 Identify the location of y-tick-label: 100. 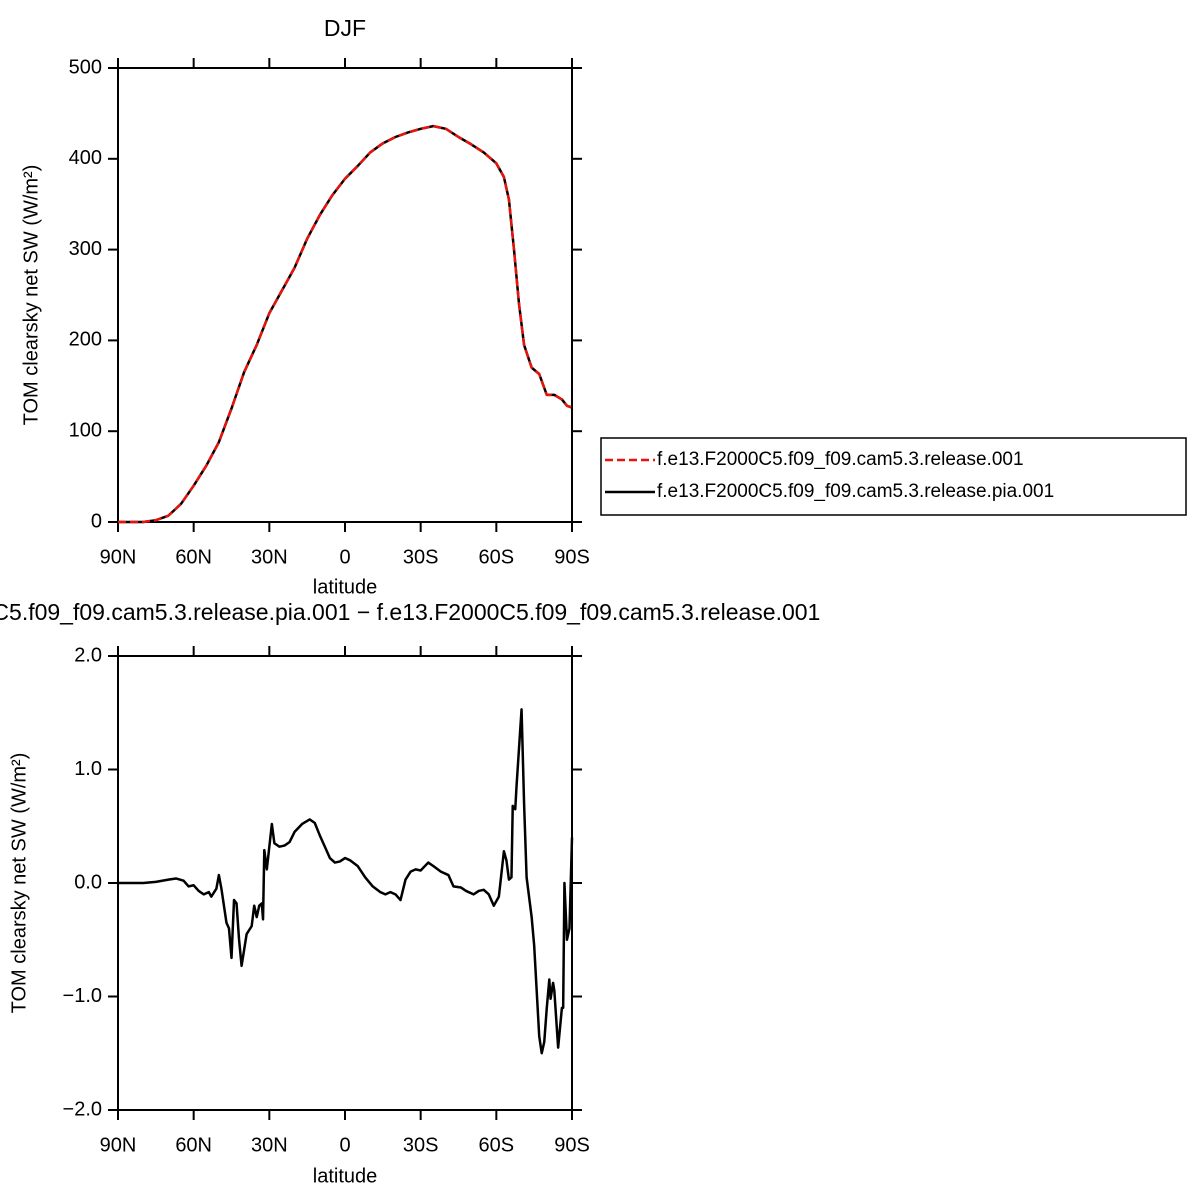
(85, 430).